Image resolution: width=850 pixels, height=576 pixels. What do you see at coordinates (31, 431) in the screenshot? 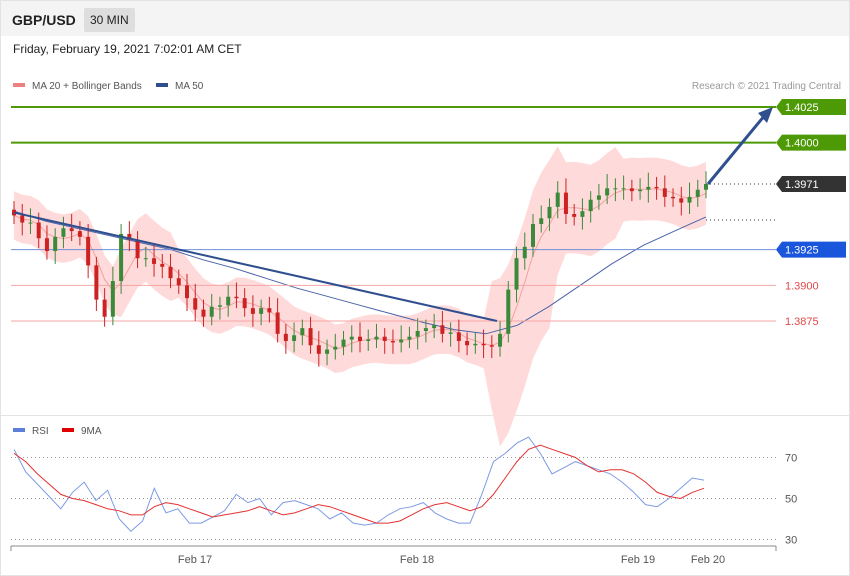
I see `legend-rsi: RSI` at bounding box center [31, 431].